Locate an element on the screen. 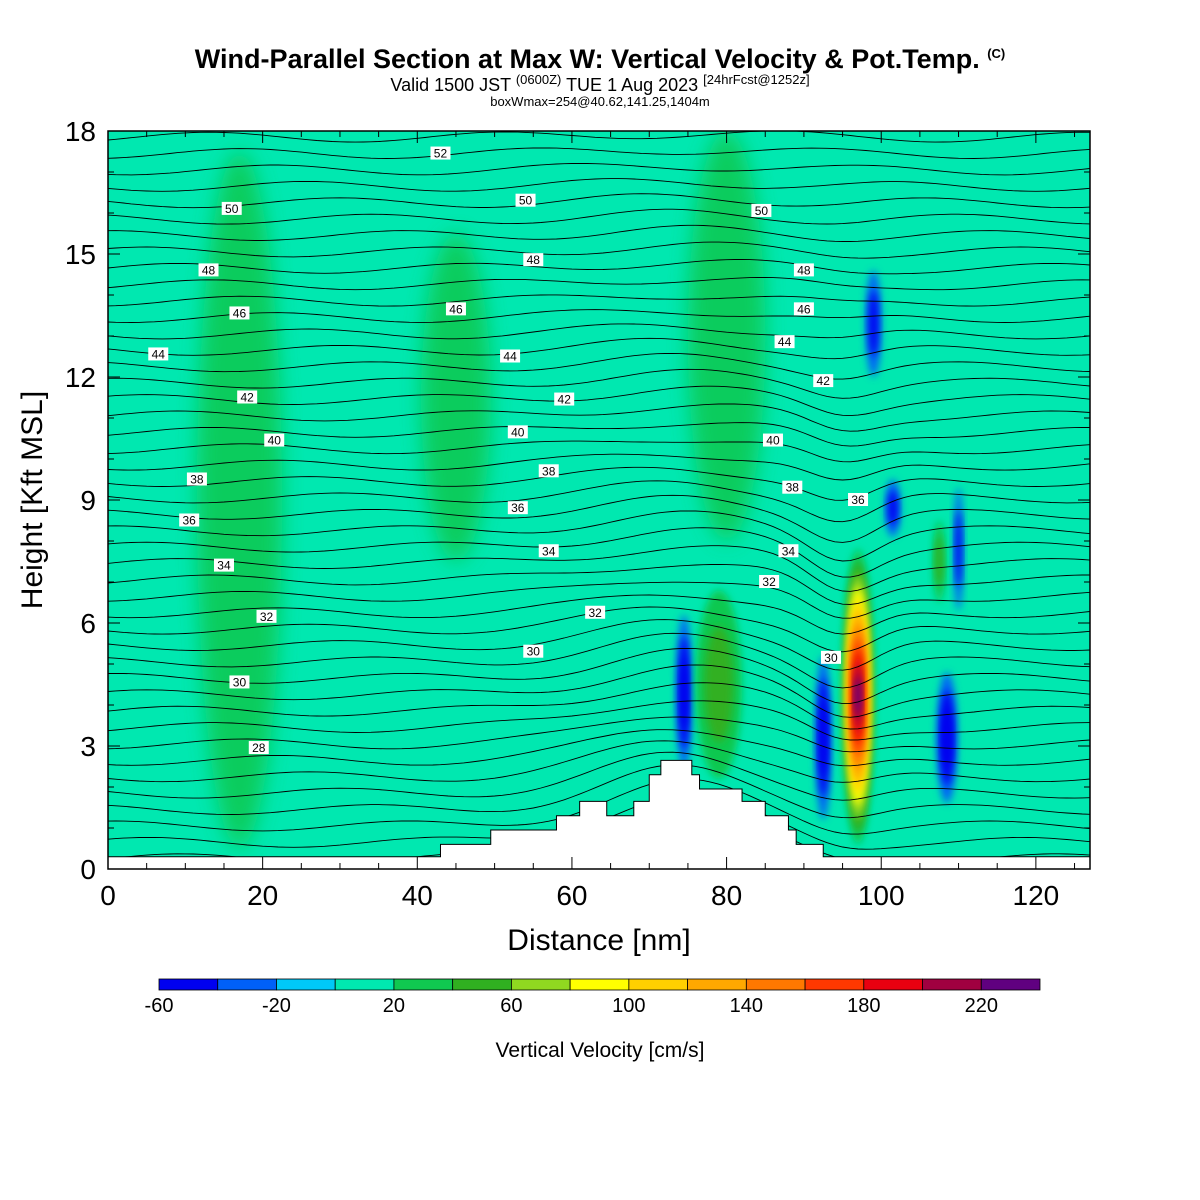  isentrope-label: 52 is located at coordinates (440, 153).